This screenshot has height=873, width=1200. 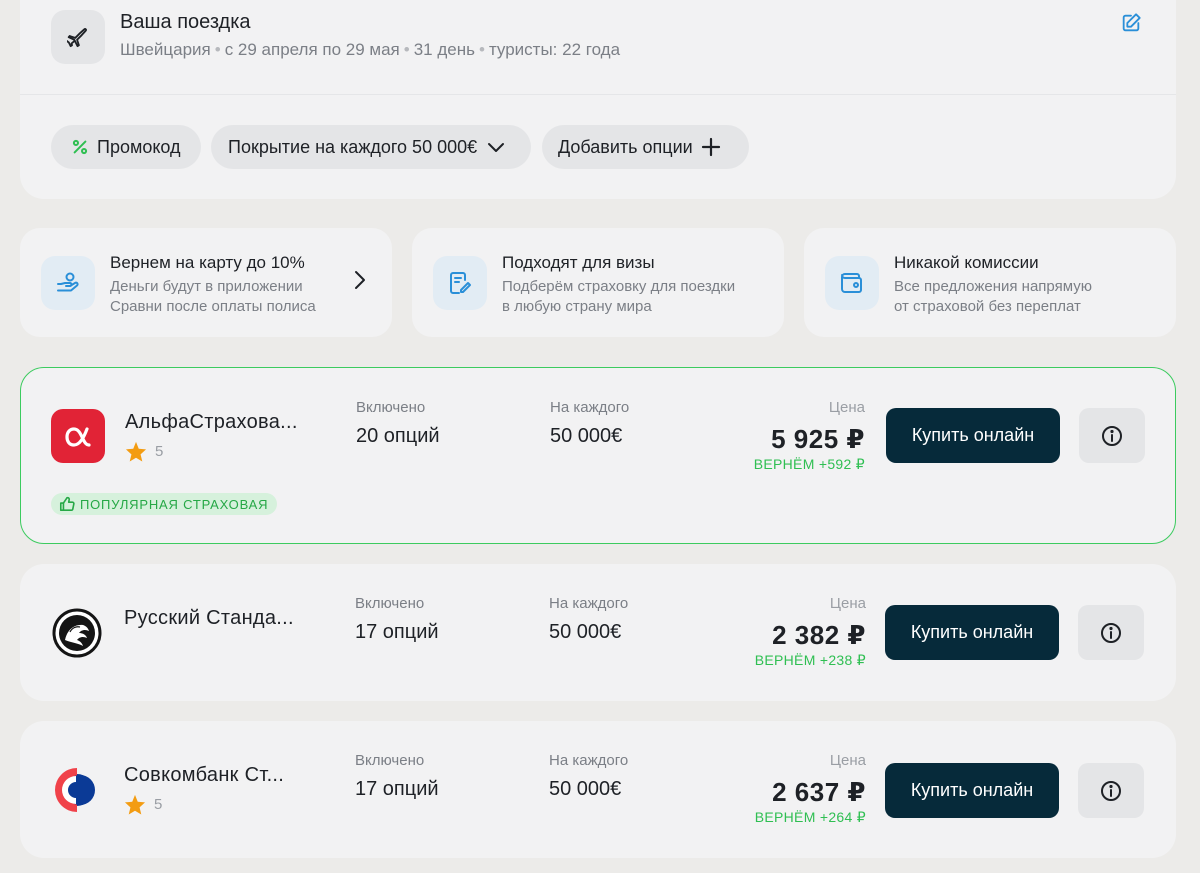 I want to click on popular-insurer-badge: ПОПУЛЯРНАЯ СТРАХОВАЯ, so click(x=164, y=504).